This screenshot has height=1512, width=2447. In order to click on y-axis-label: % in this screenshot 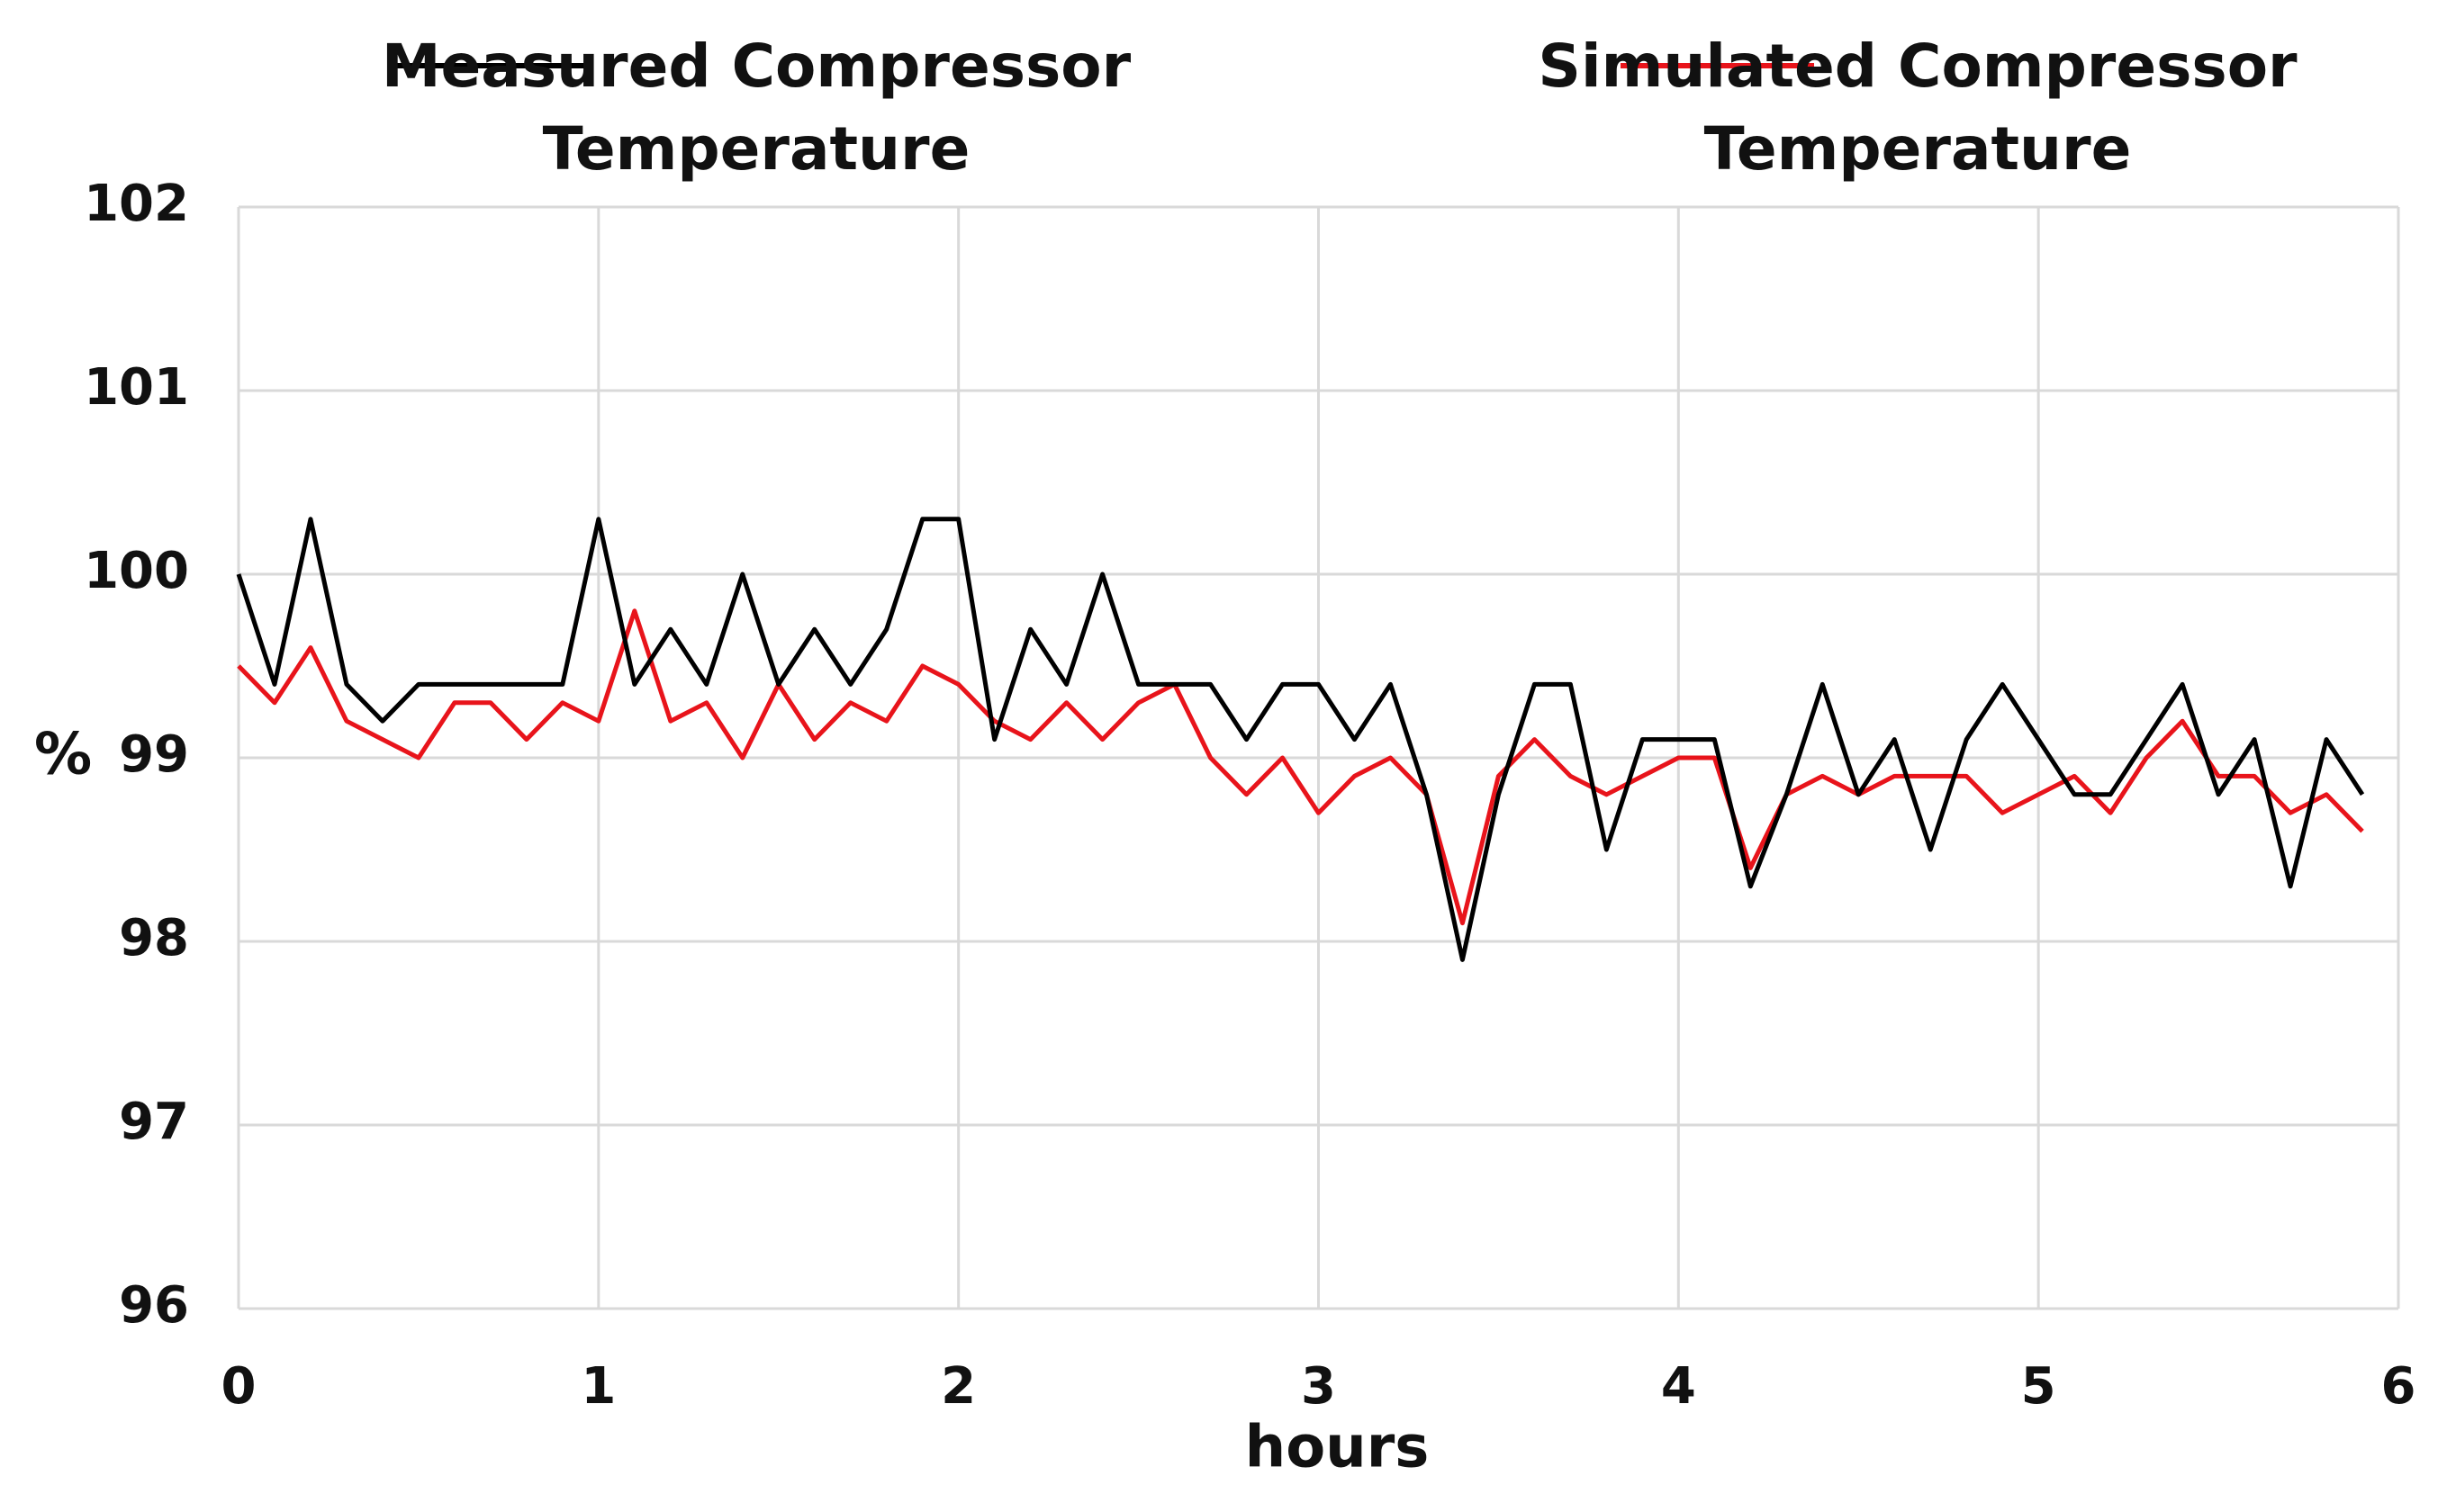, I will do `click(63, 755)`.